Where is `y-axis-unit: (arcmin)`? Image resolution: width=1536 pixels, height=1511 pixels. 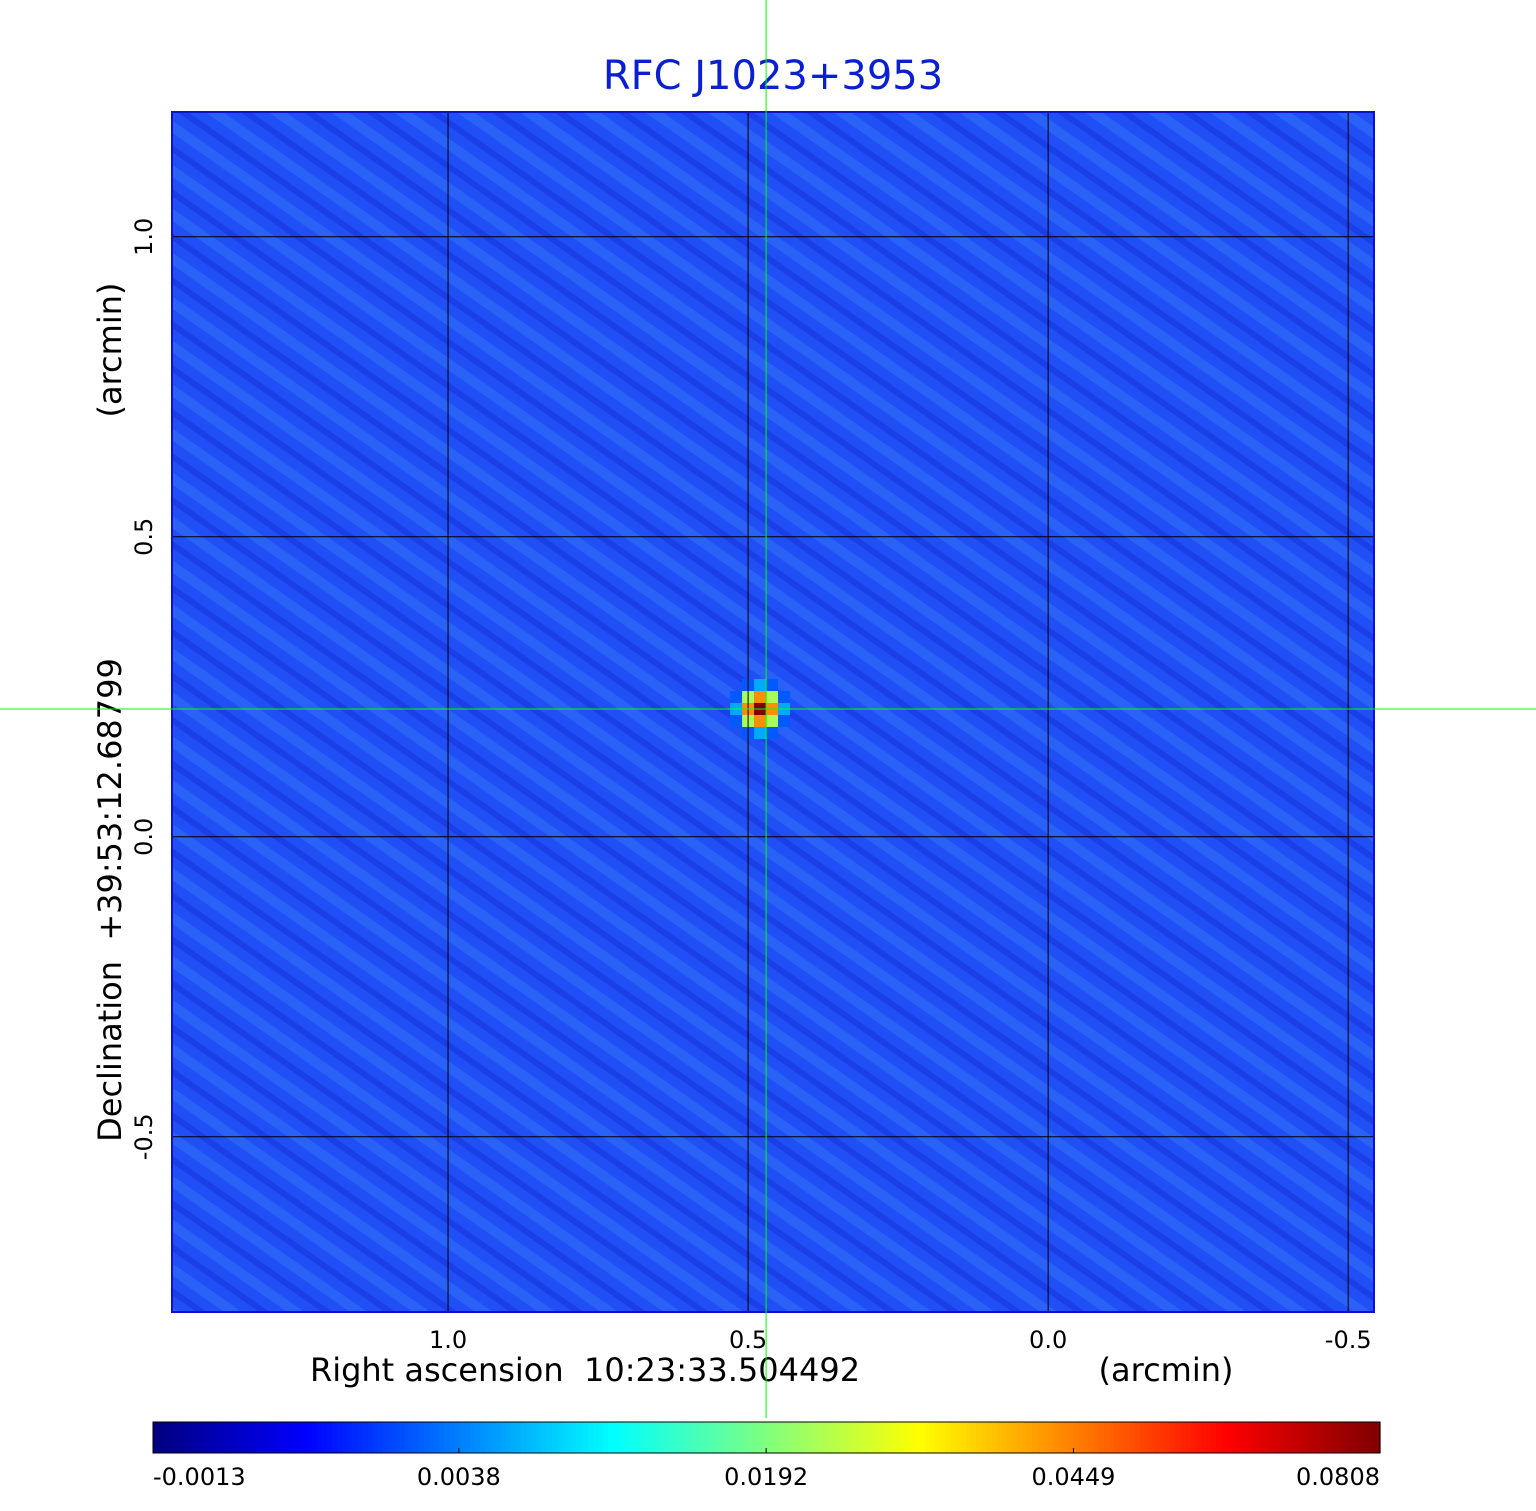
y-axis-unit: (arcmin) is located at coordinates (110, 350).